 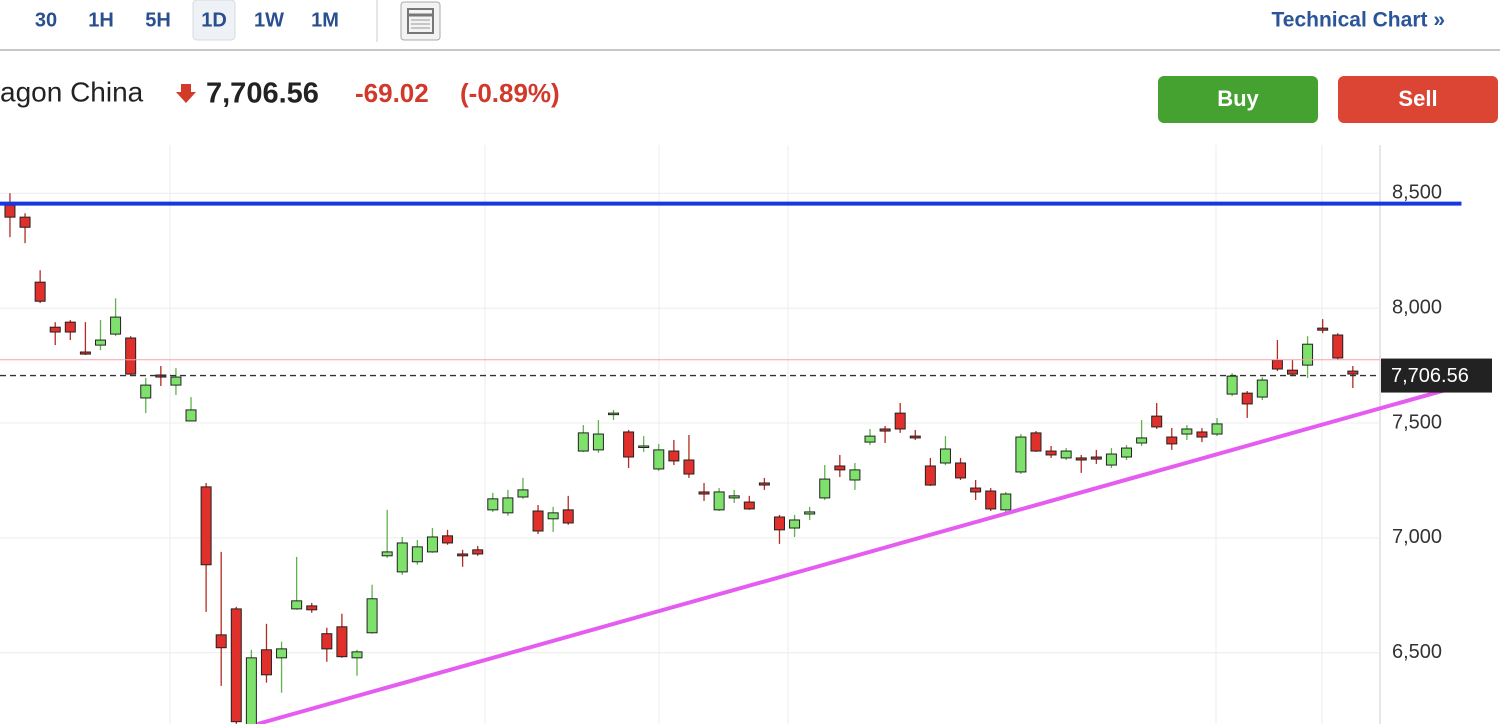 I want to click on sell-label: Sell, so click(x=1417, y=98).